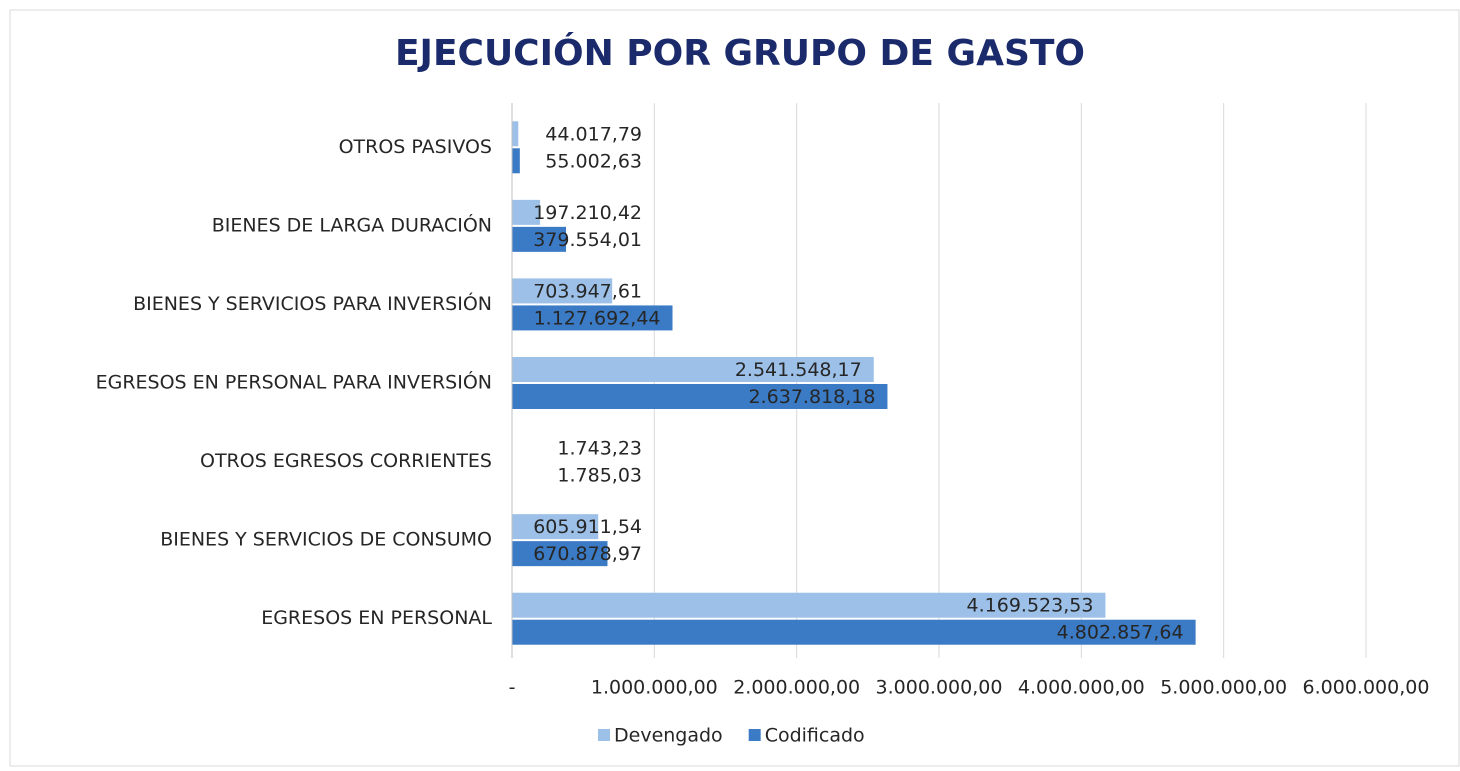  I want to click on x-tick-label: 6.000.000,00, so click(1366, 688).